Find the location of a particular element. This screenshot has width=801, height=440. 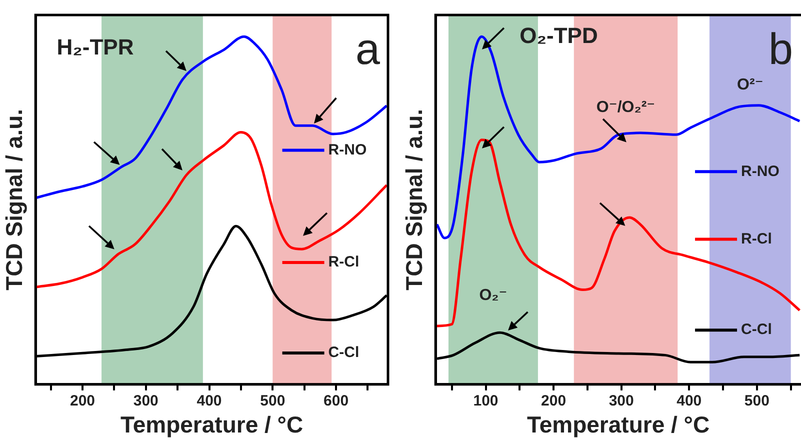

band-label: O²⁻ is located at coordinates (750, 85).